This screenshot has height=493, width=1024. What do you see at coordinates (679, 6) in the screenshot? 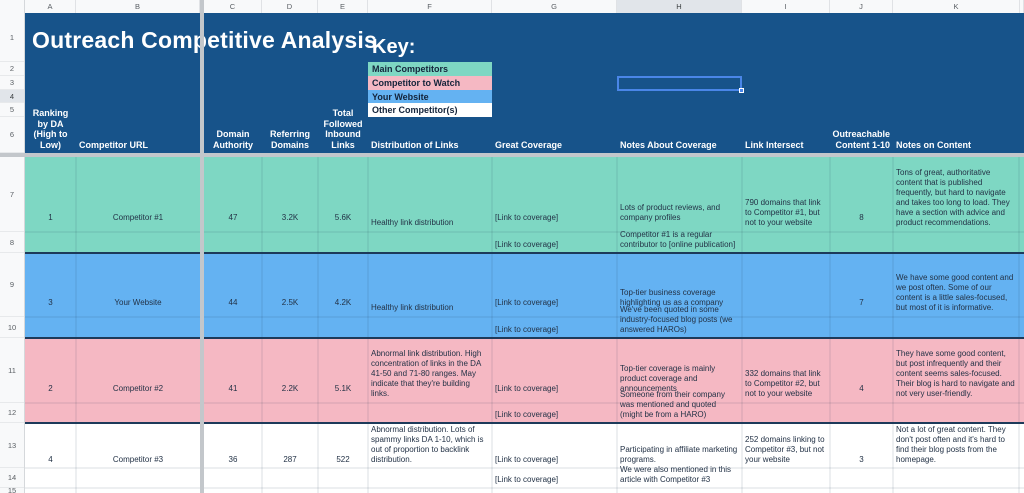
I see `column-header-h: H` at bounding box center [679, 6].